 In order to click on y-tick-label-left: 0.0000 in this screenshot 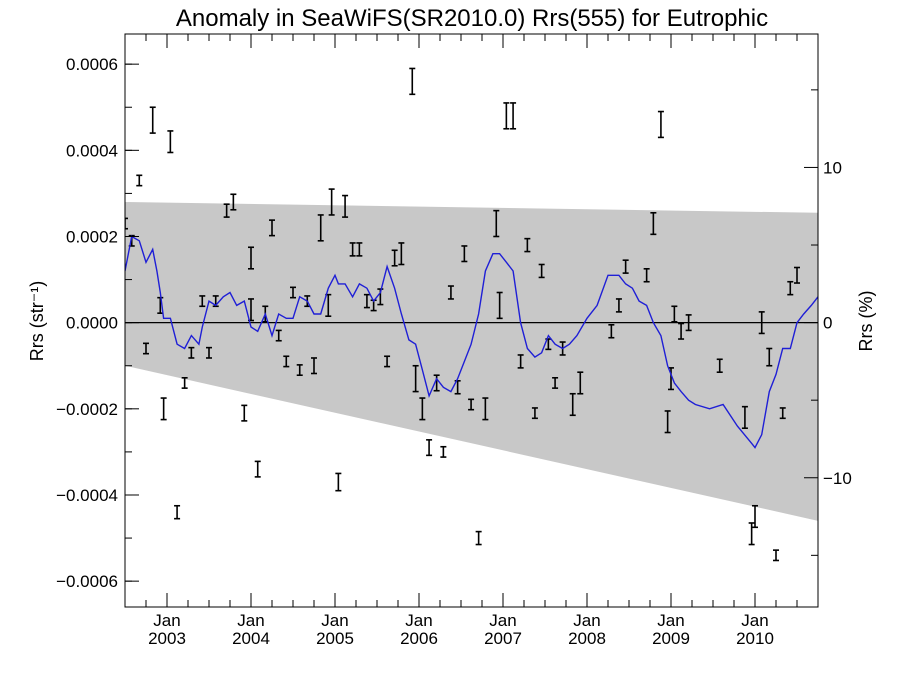, I will do `click(92, 323)`.